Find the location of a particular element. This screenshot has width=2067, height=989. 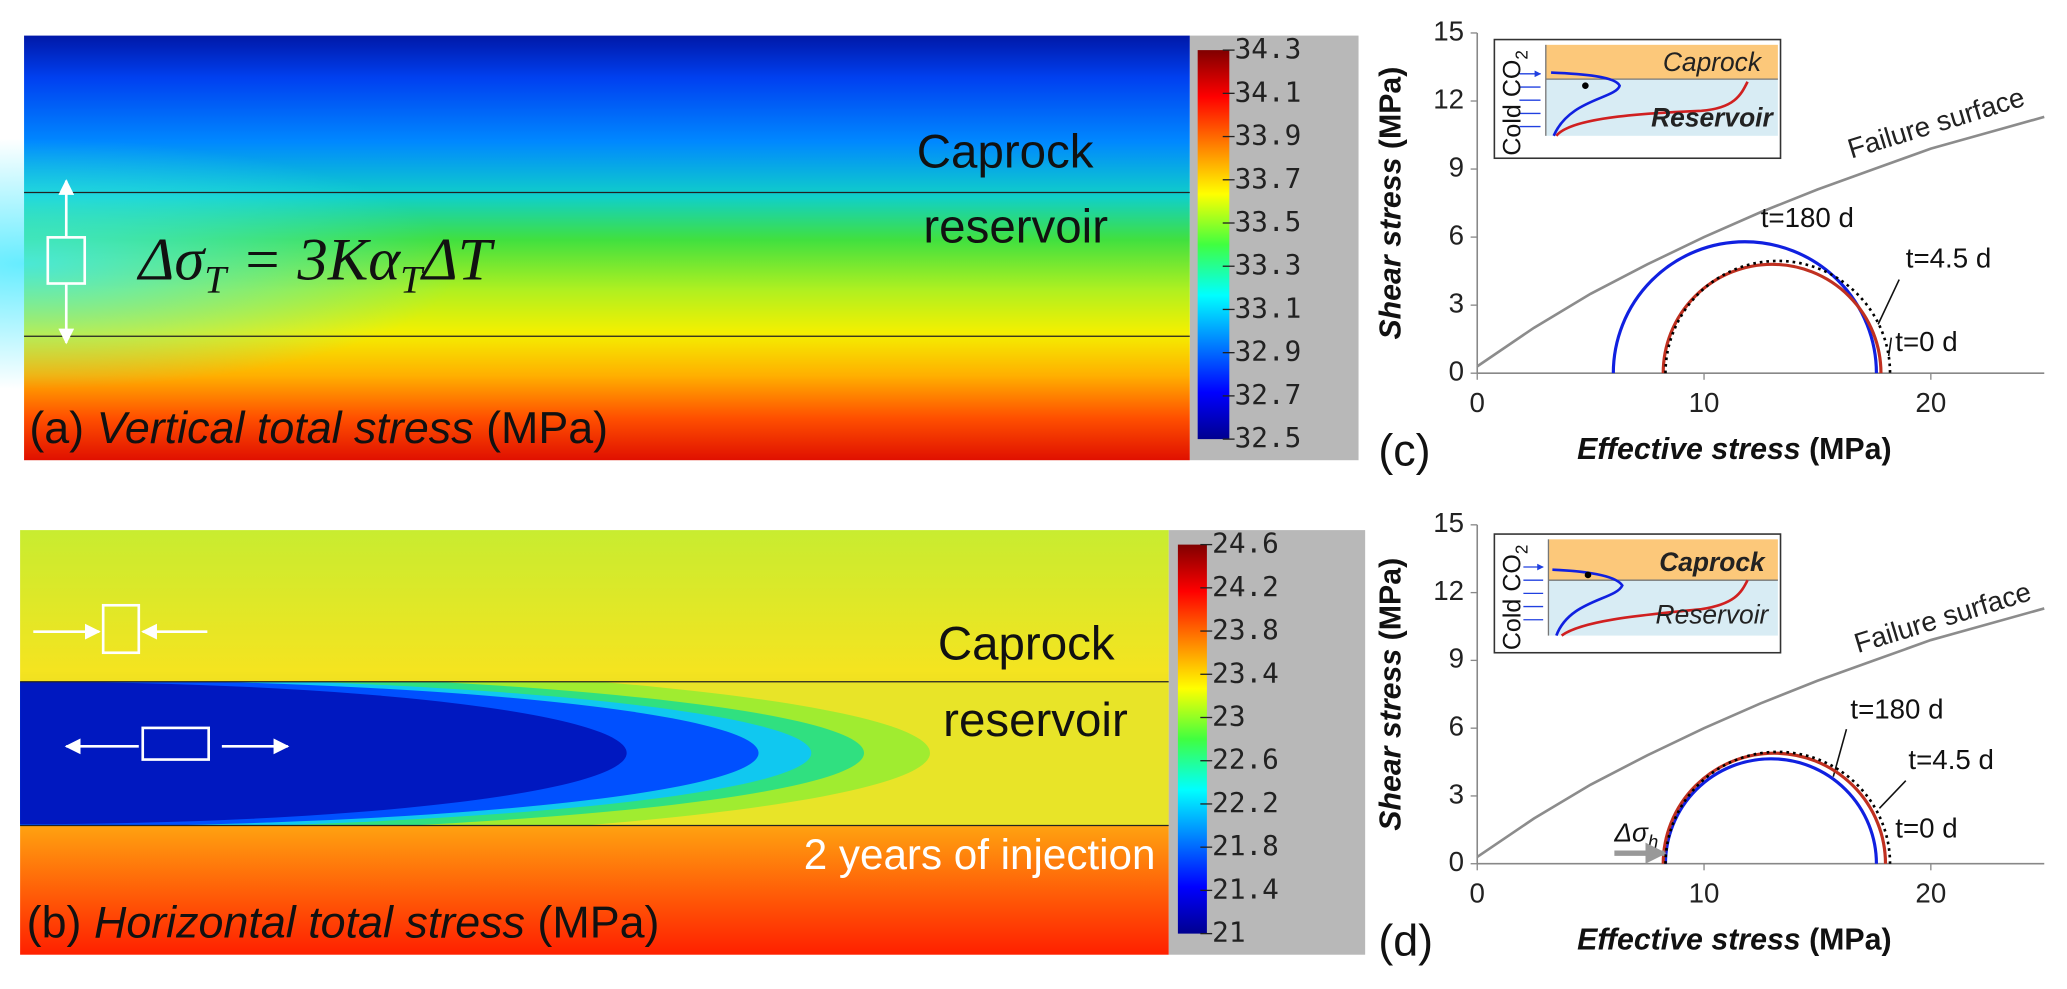

colorbar-tick-label: 32.9 is located at coordinates (1268, 351).